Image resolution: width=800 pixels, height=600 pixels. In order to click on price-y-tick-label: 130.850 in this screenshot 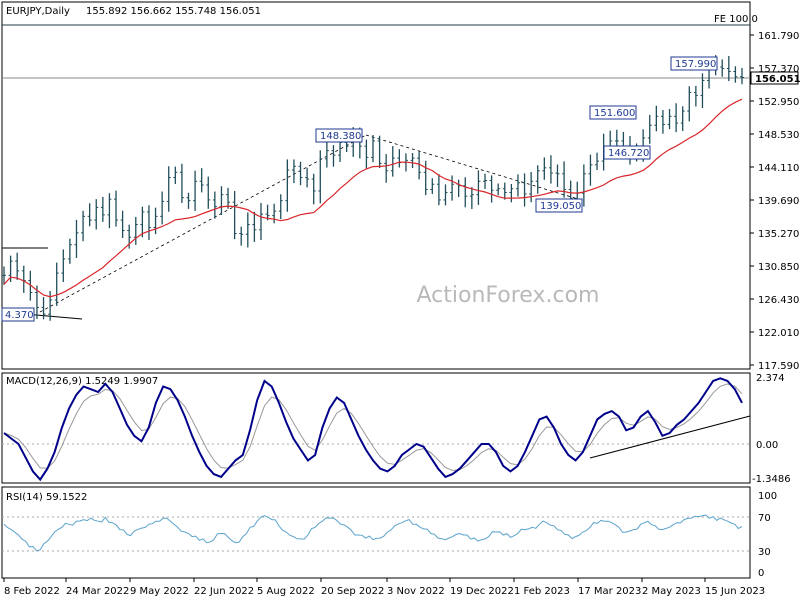, I will do `click(778, 267)`.